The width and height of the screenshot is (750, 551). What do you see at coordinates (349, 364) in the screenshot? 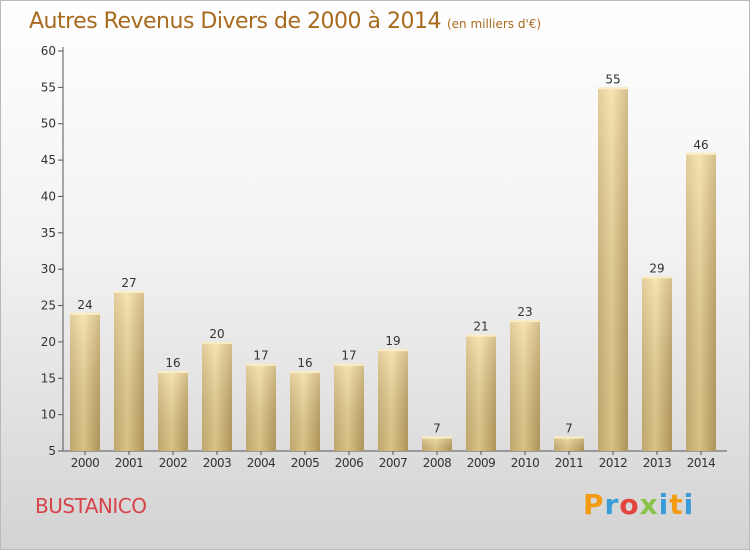
I see `bar-top-2006` at bounding box center [349, 364].